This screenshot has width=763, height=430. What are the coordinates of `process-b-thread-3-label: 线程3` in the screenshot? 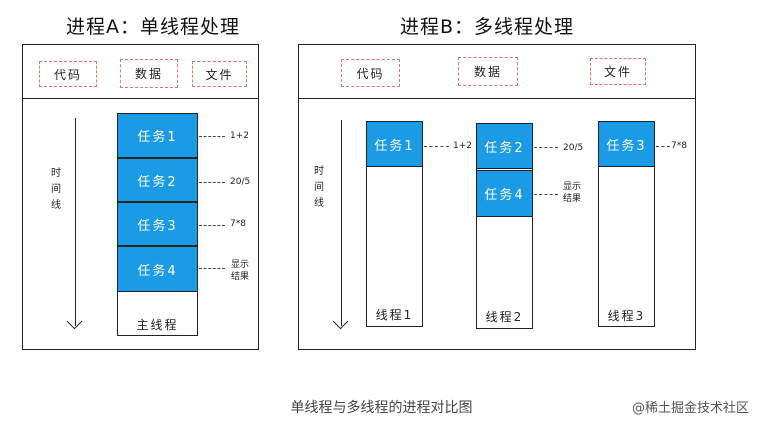 It's located at (626, 316).